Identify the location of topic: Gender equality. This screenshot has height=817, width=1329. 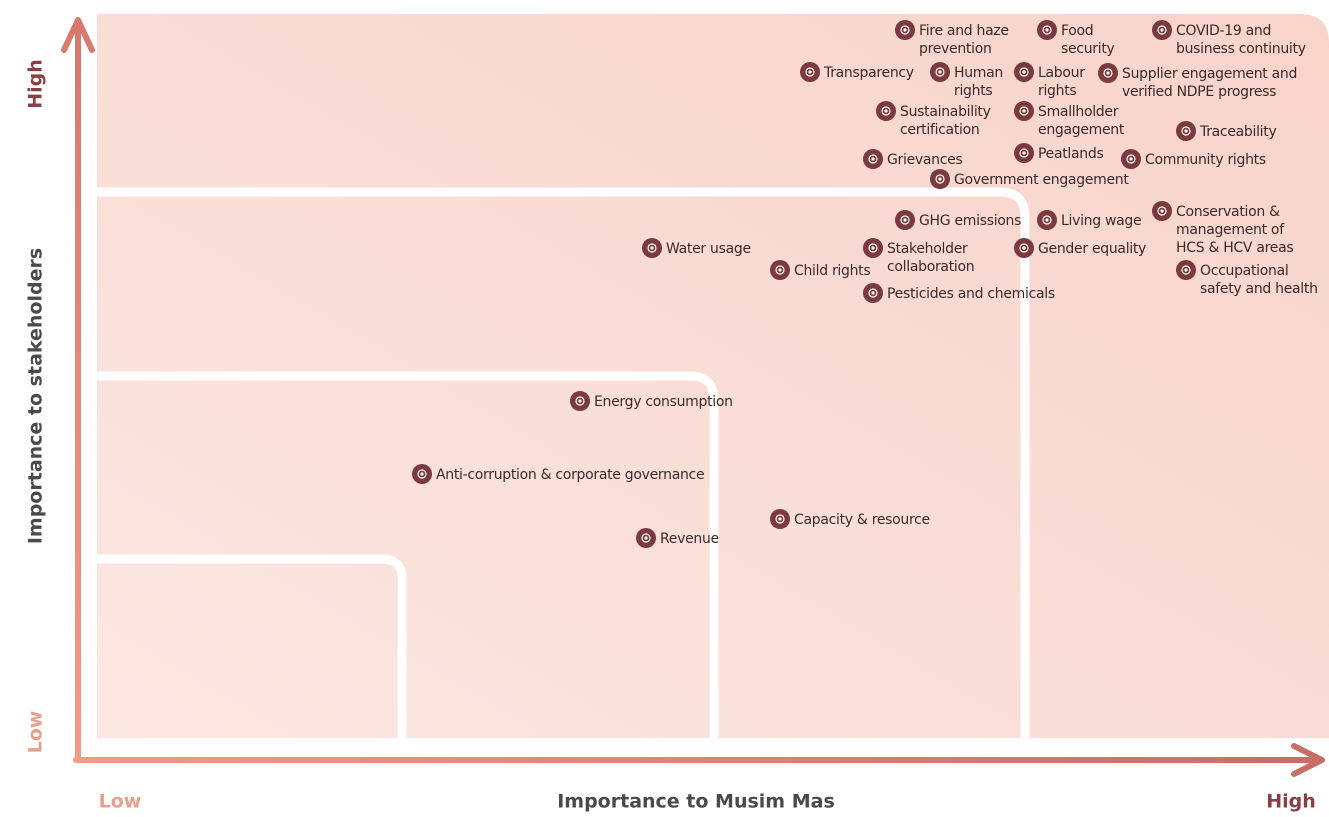
(1080, 248).